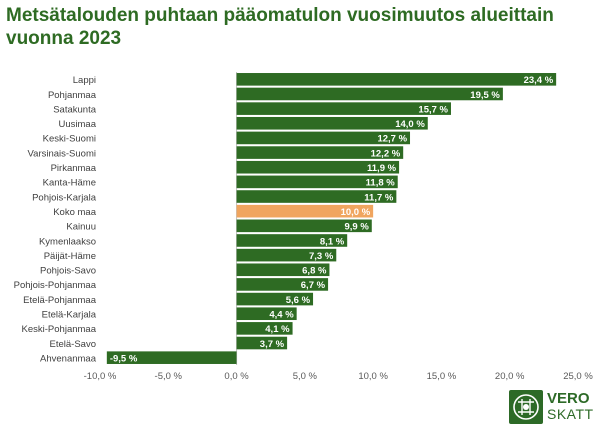 Image resolution: width=605 pixels, height=430 pixels. Describe the element at coordinates (433, 109) in the screenshot. I see `data-label: 15,7 %` at that location.